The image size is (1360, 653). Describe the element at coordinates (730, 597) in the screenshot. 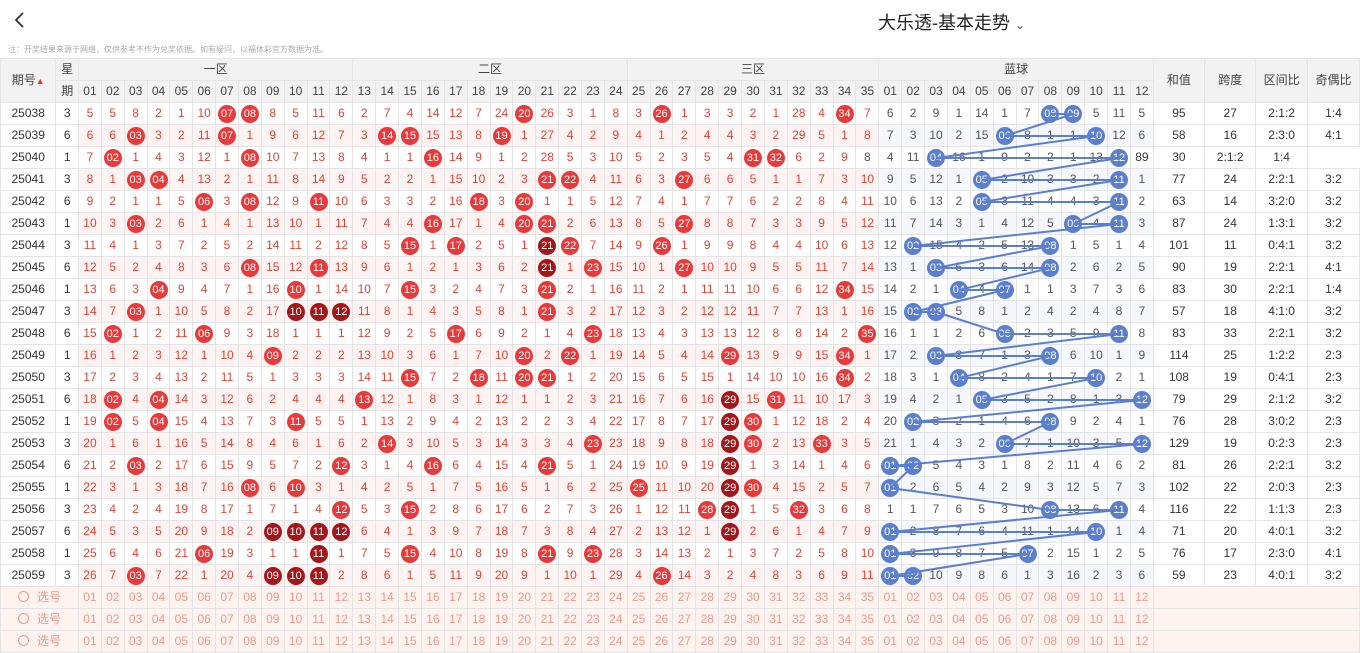

I see `pick-red-number: 29` at that location.